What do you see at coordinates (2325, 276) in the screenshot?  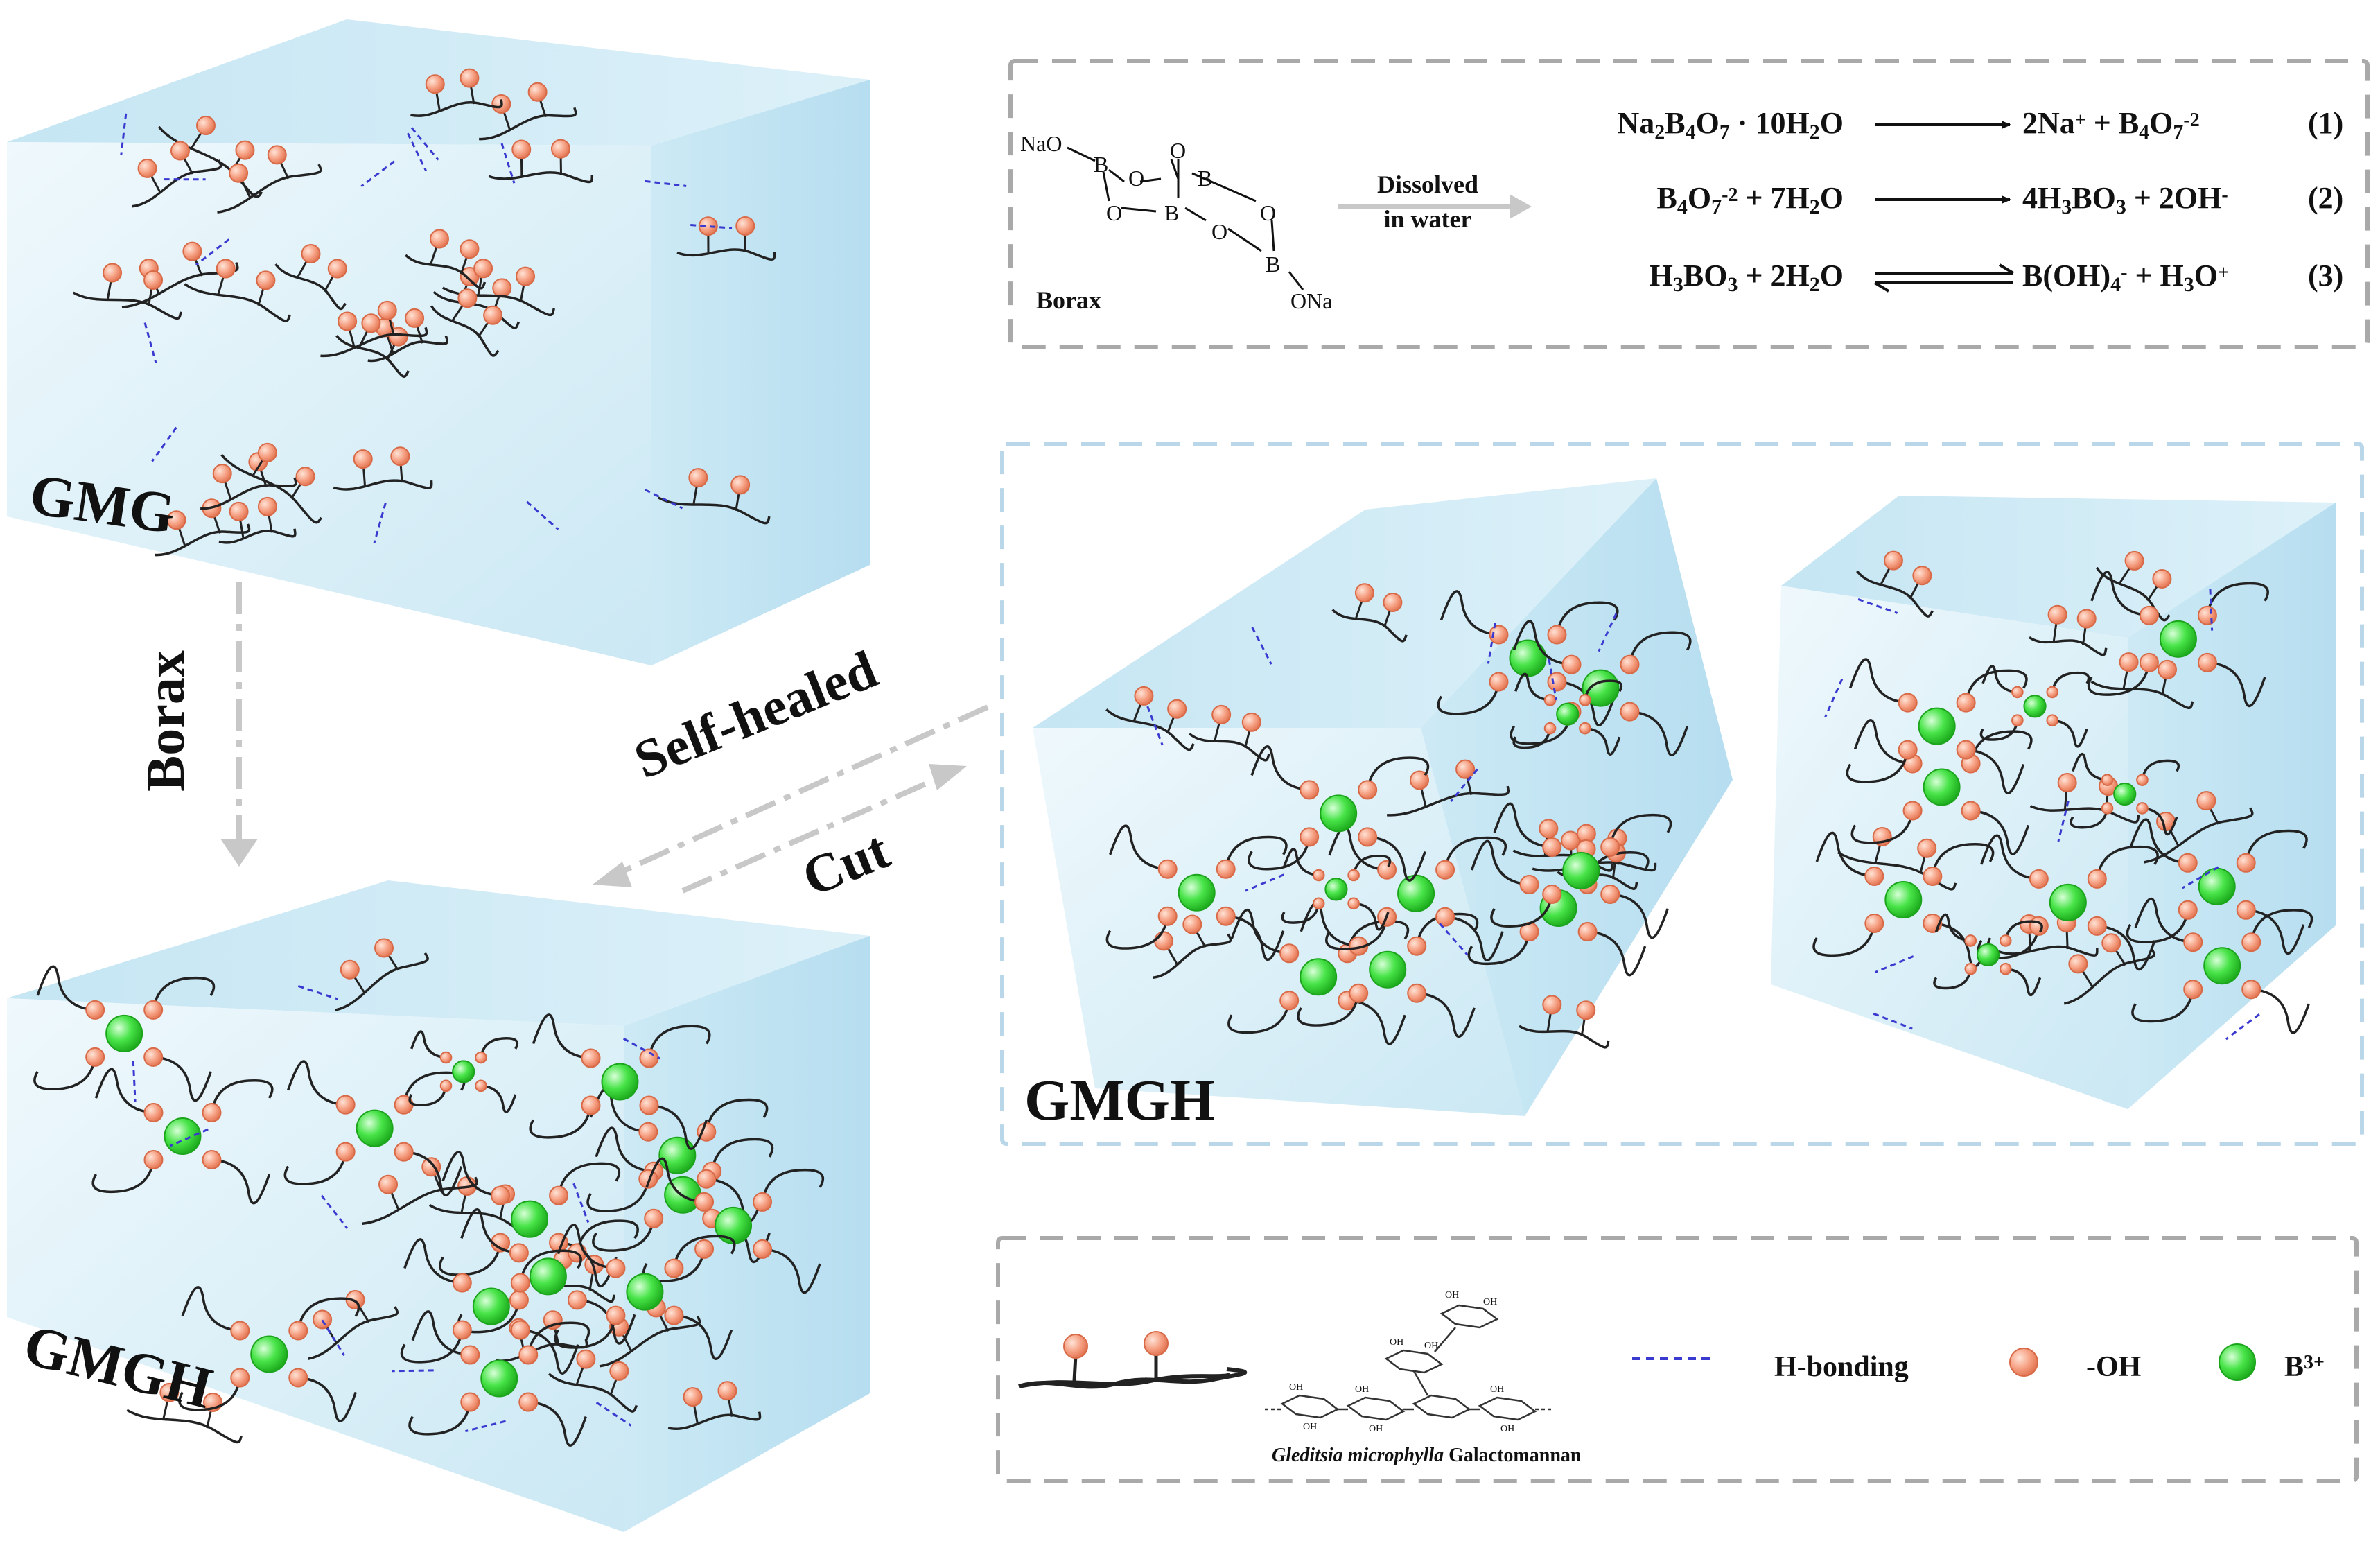 I see `eq3-number: (3)` at bounding box center [2325, 276].